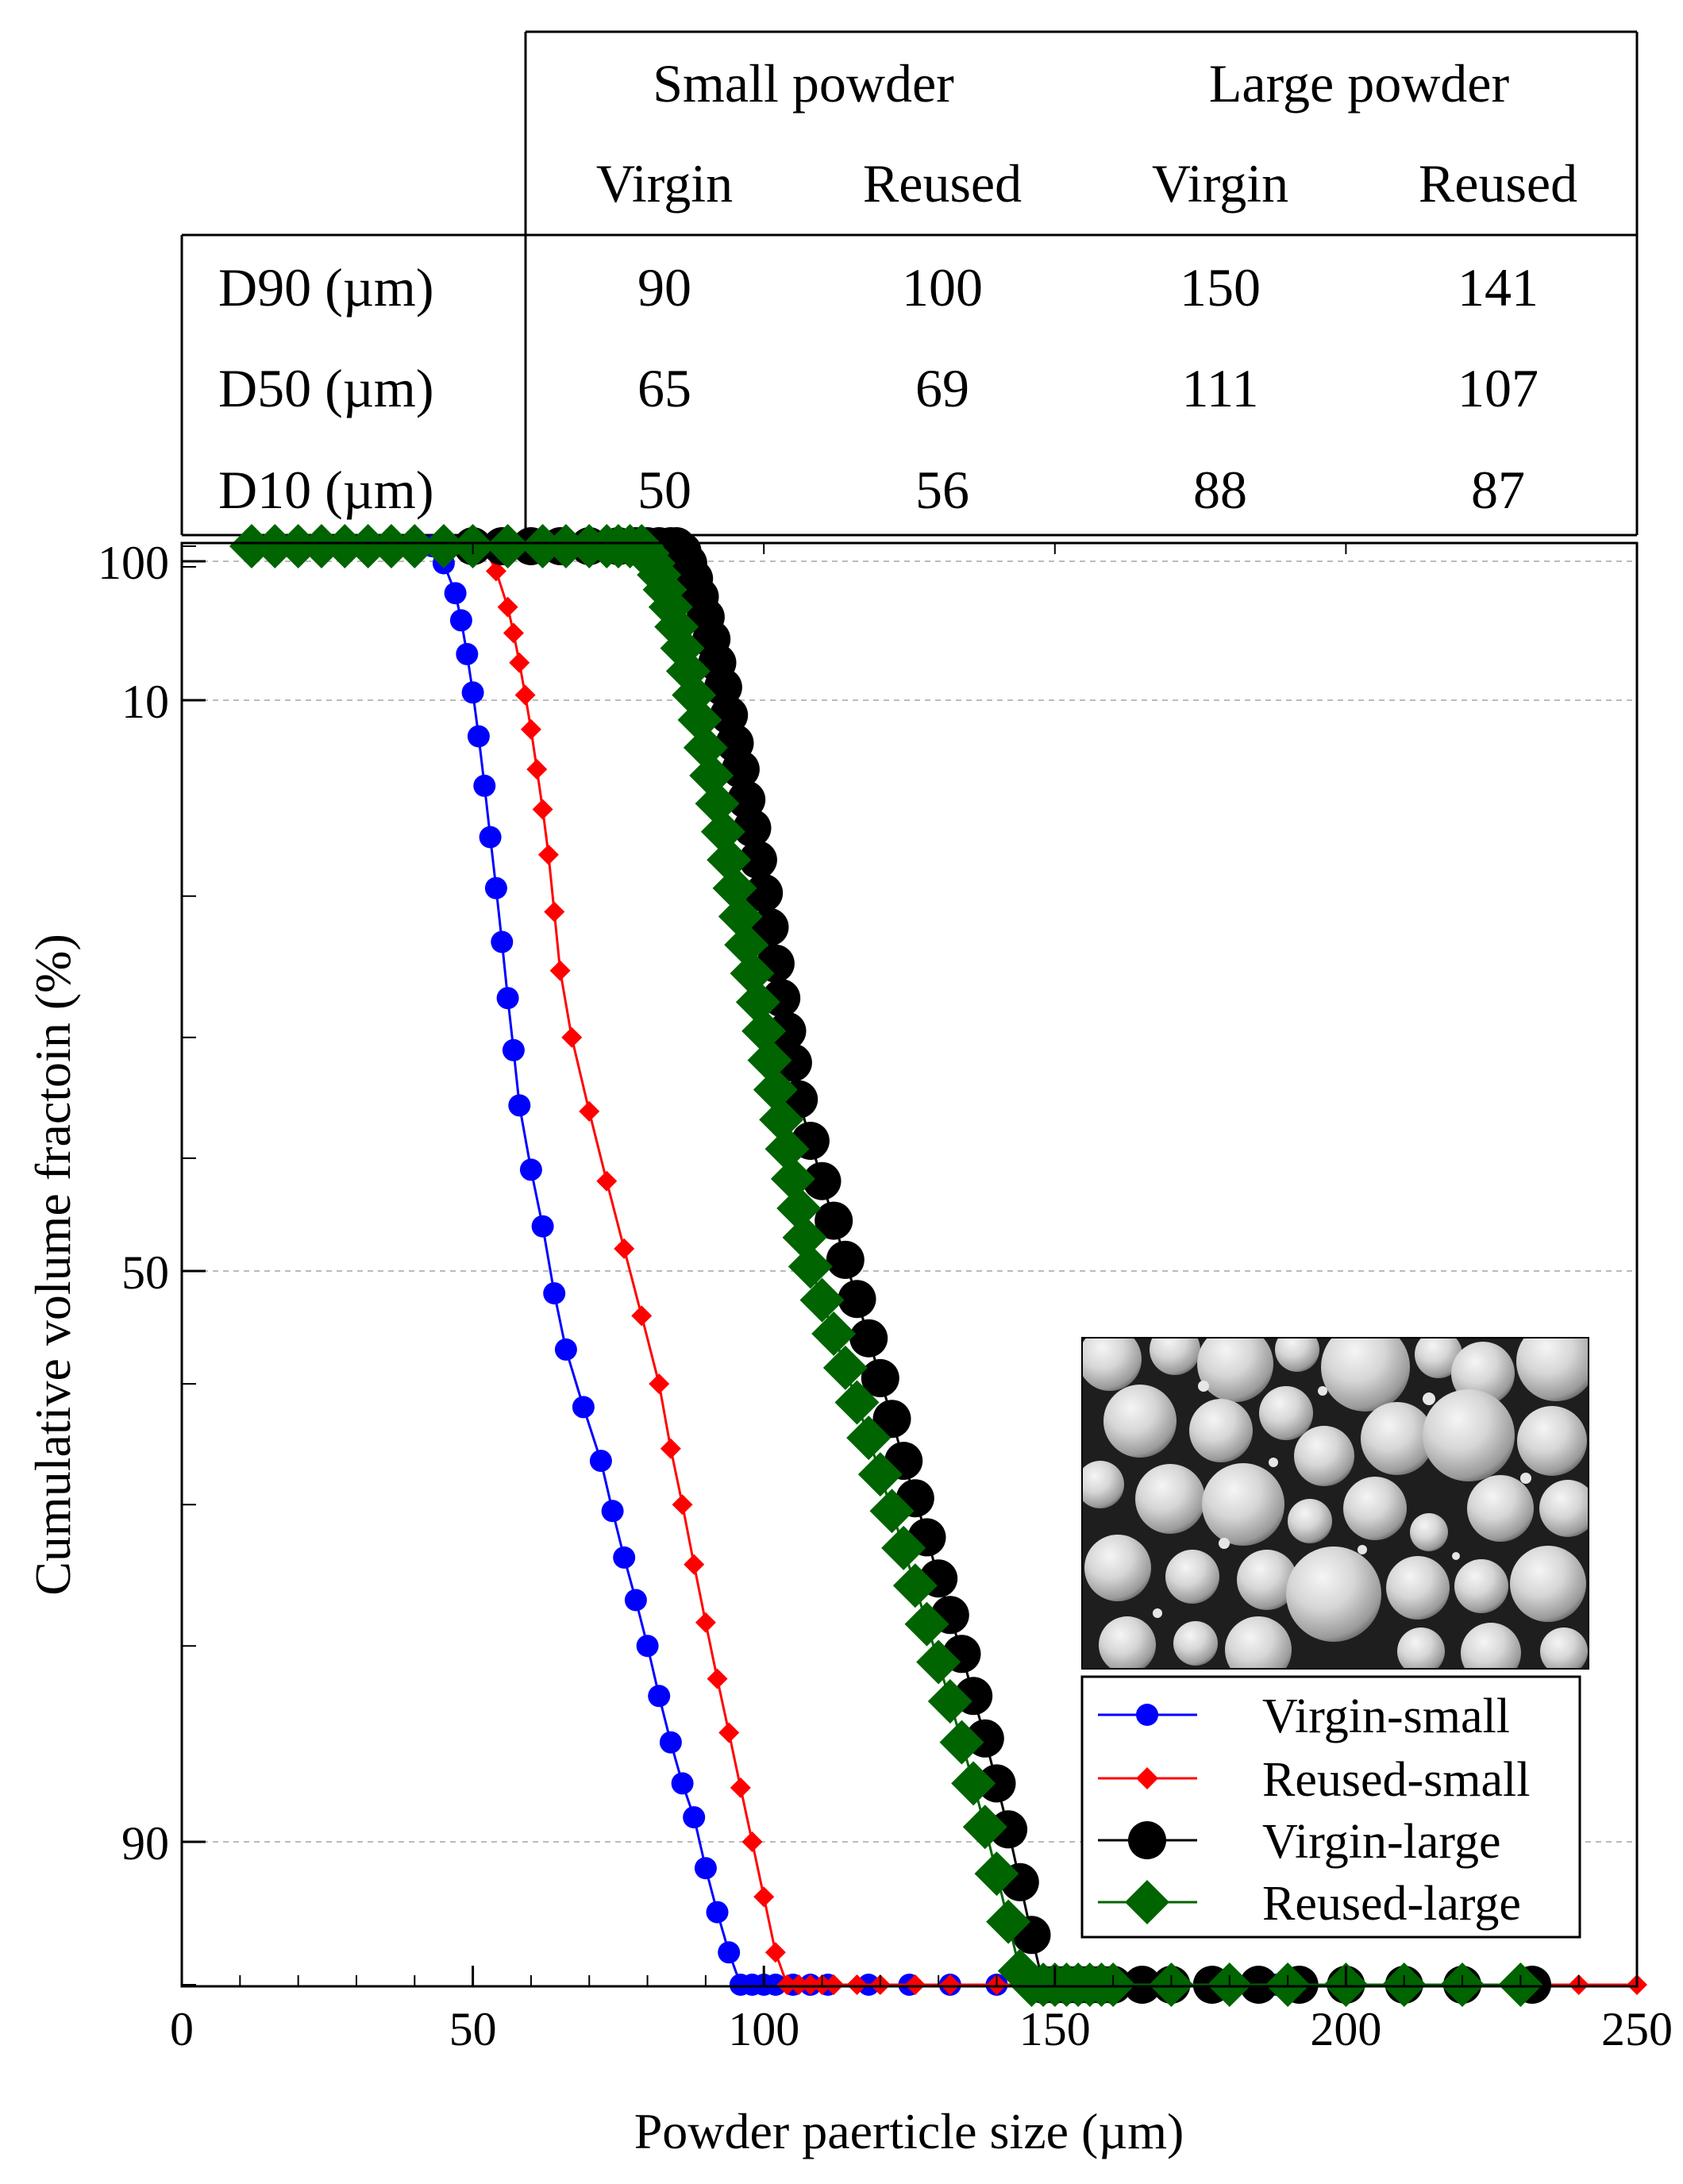 This screenshot has width=1683, height=2184. I want to click on x-tick-label-100: 100, so click(763, 2029).